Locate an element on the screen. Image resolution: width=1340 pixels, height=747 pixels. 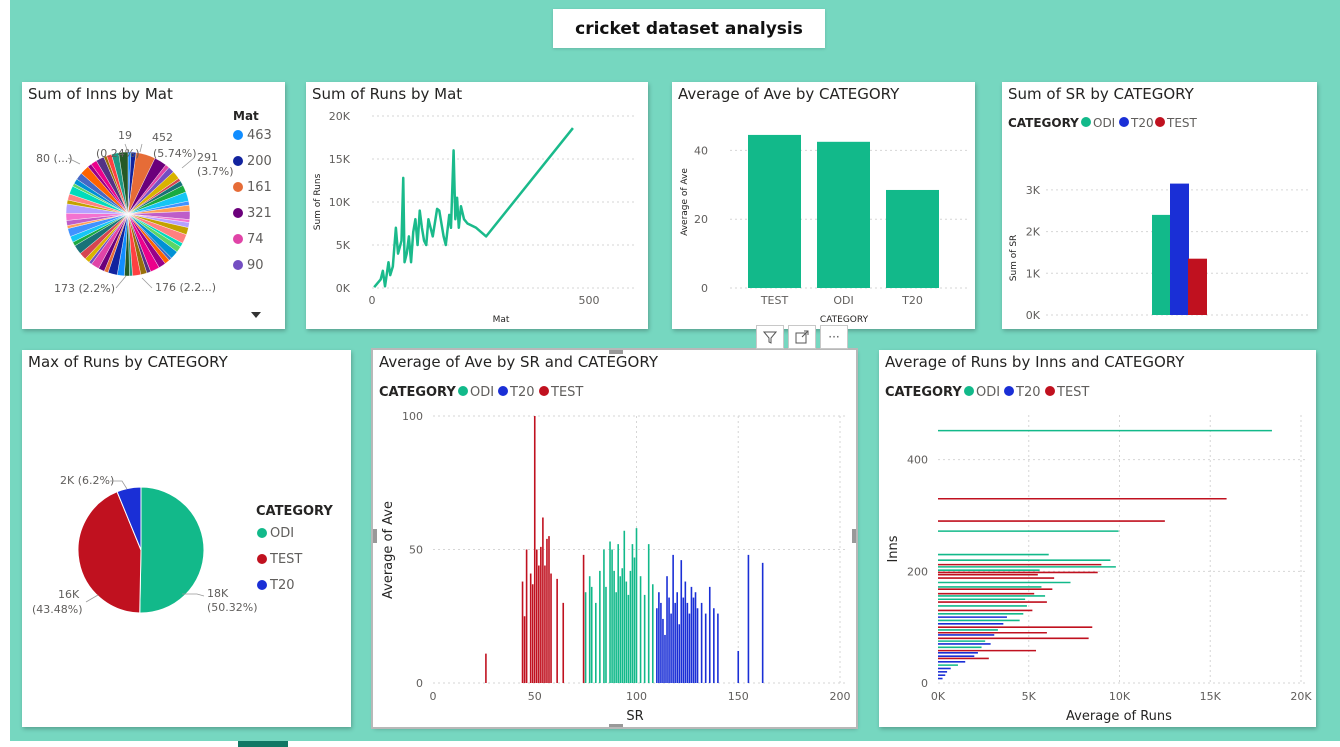
x-axis-title: CATEGORY is located at coordinates (844, 320).